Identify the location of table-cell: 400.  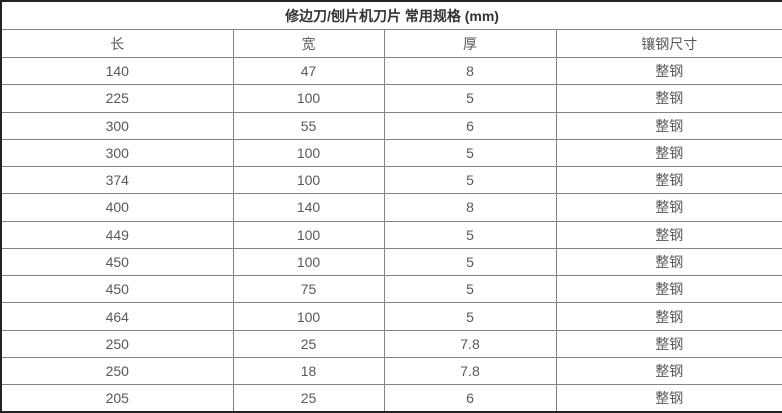
(117, 207).